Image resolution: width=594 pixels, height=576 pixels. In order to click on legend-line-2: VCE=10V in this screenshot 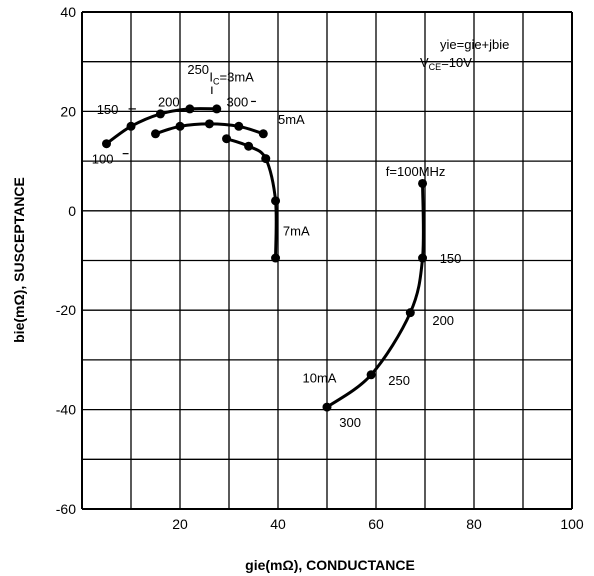, I will do `click(446, 63)`.